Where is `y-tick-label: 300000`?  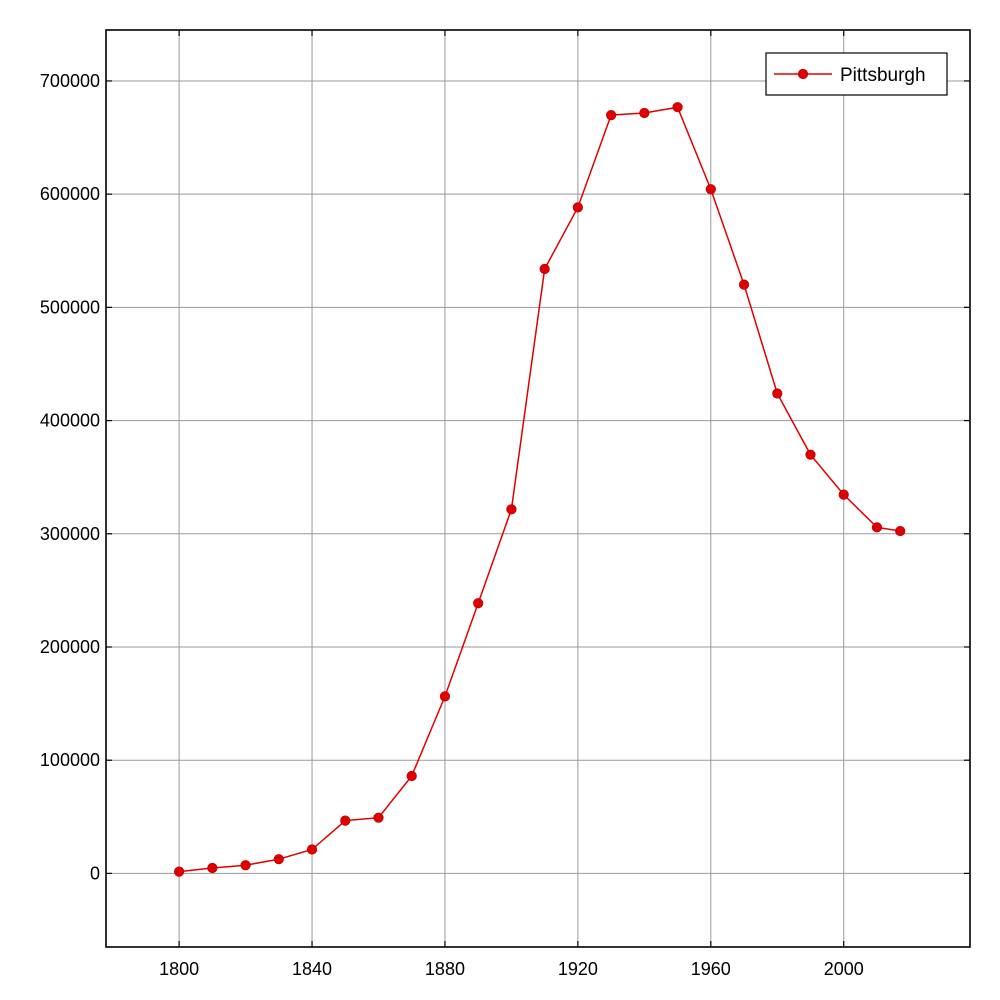 y-tick-label: 300000 is located at coordinates (70, 534).